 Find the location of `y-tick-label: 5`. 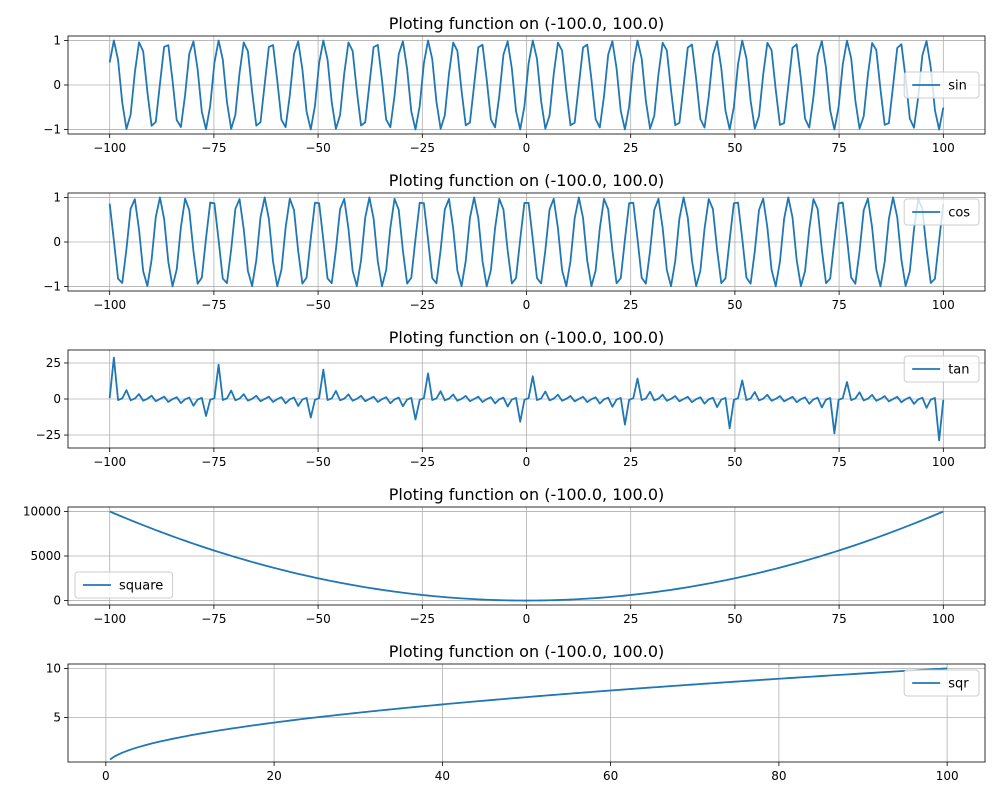

y-tick-label: 5 is located at coordinates (57, 717).